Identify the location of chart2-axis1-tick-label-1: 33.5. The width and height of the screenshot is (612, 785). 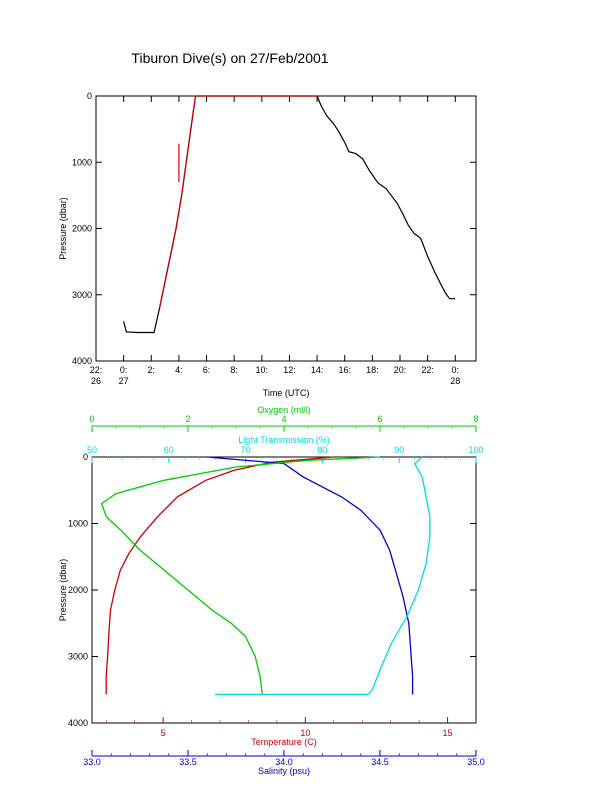
(188, 762).